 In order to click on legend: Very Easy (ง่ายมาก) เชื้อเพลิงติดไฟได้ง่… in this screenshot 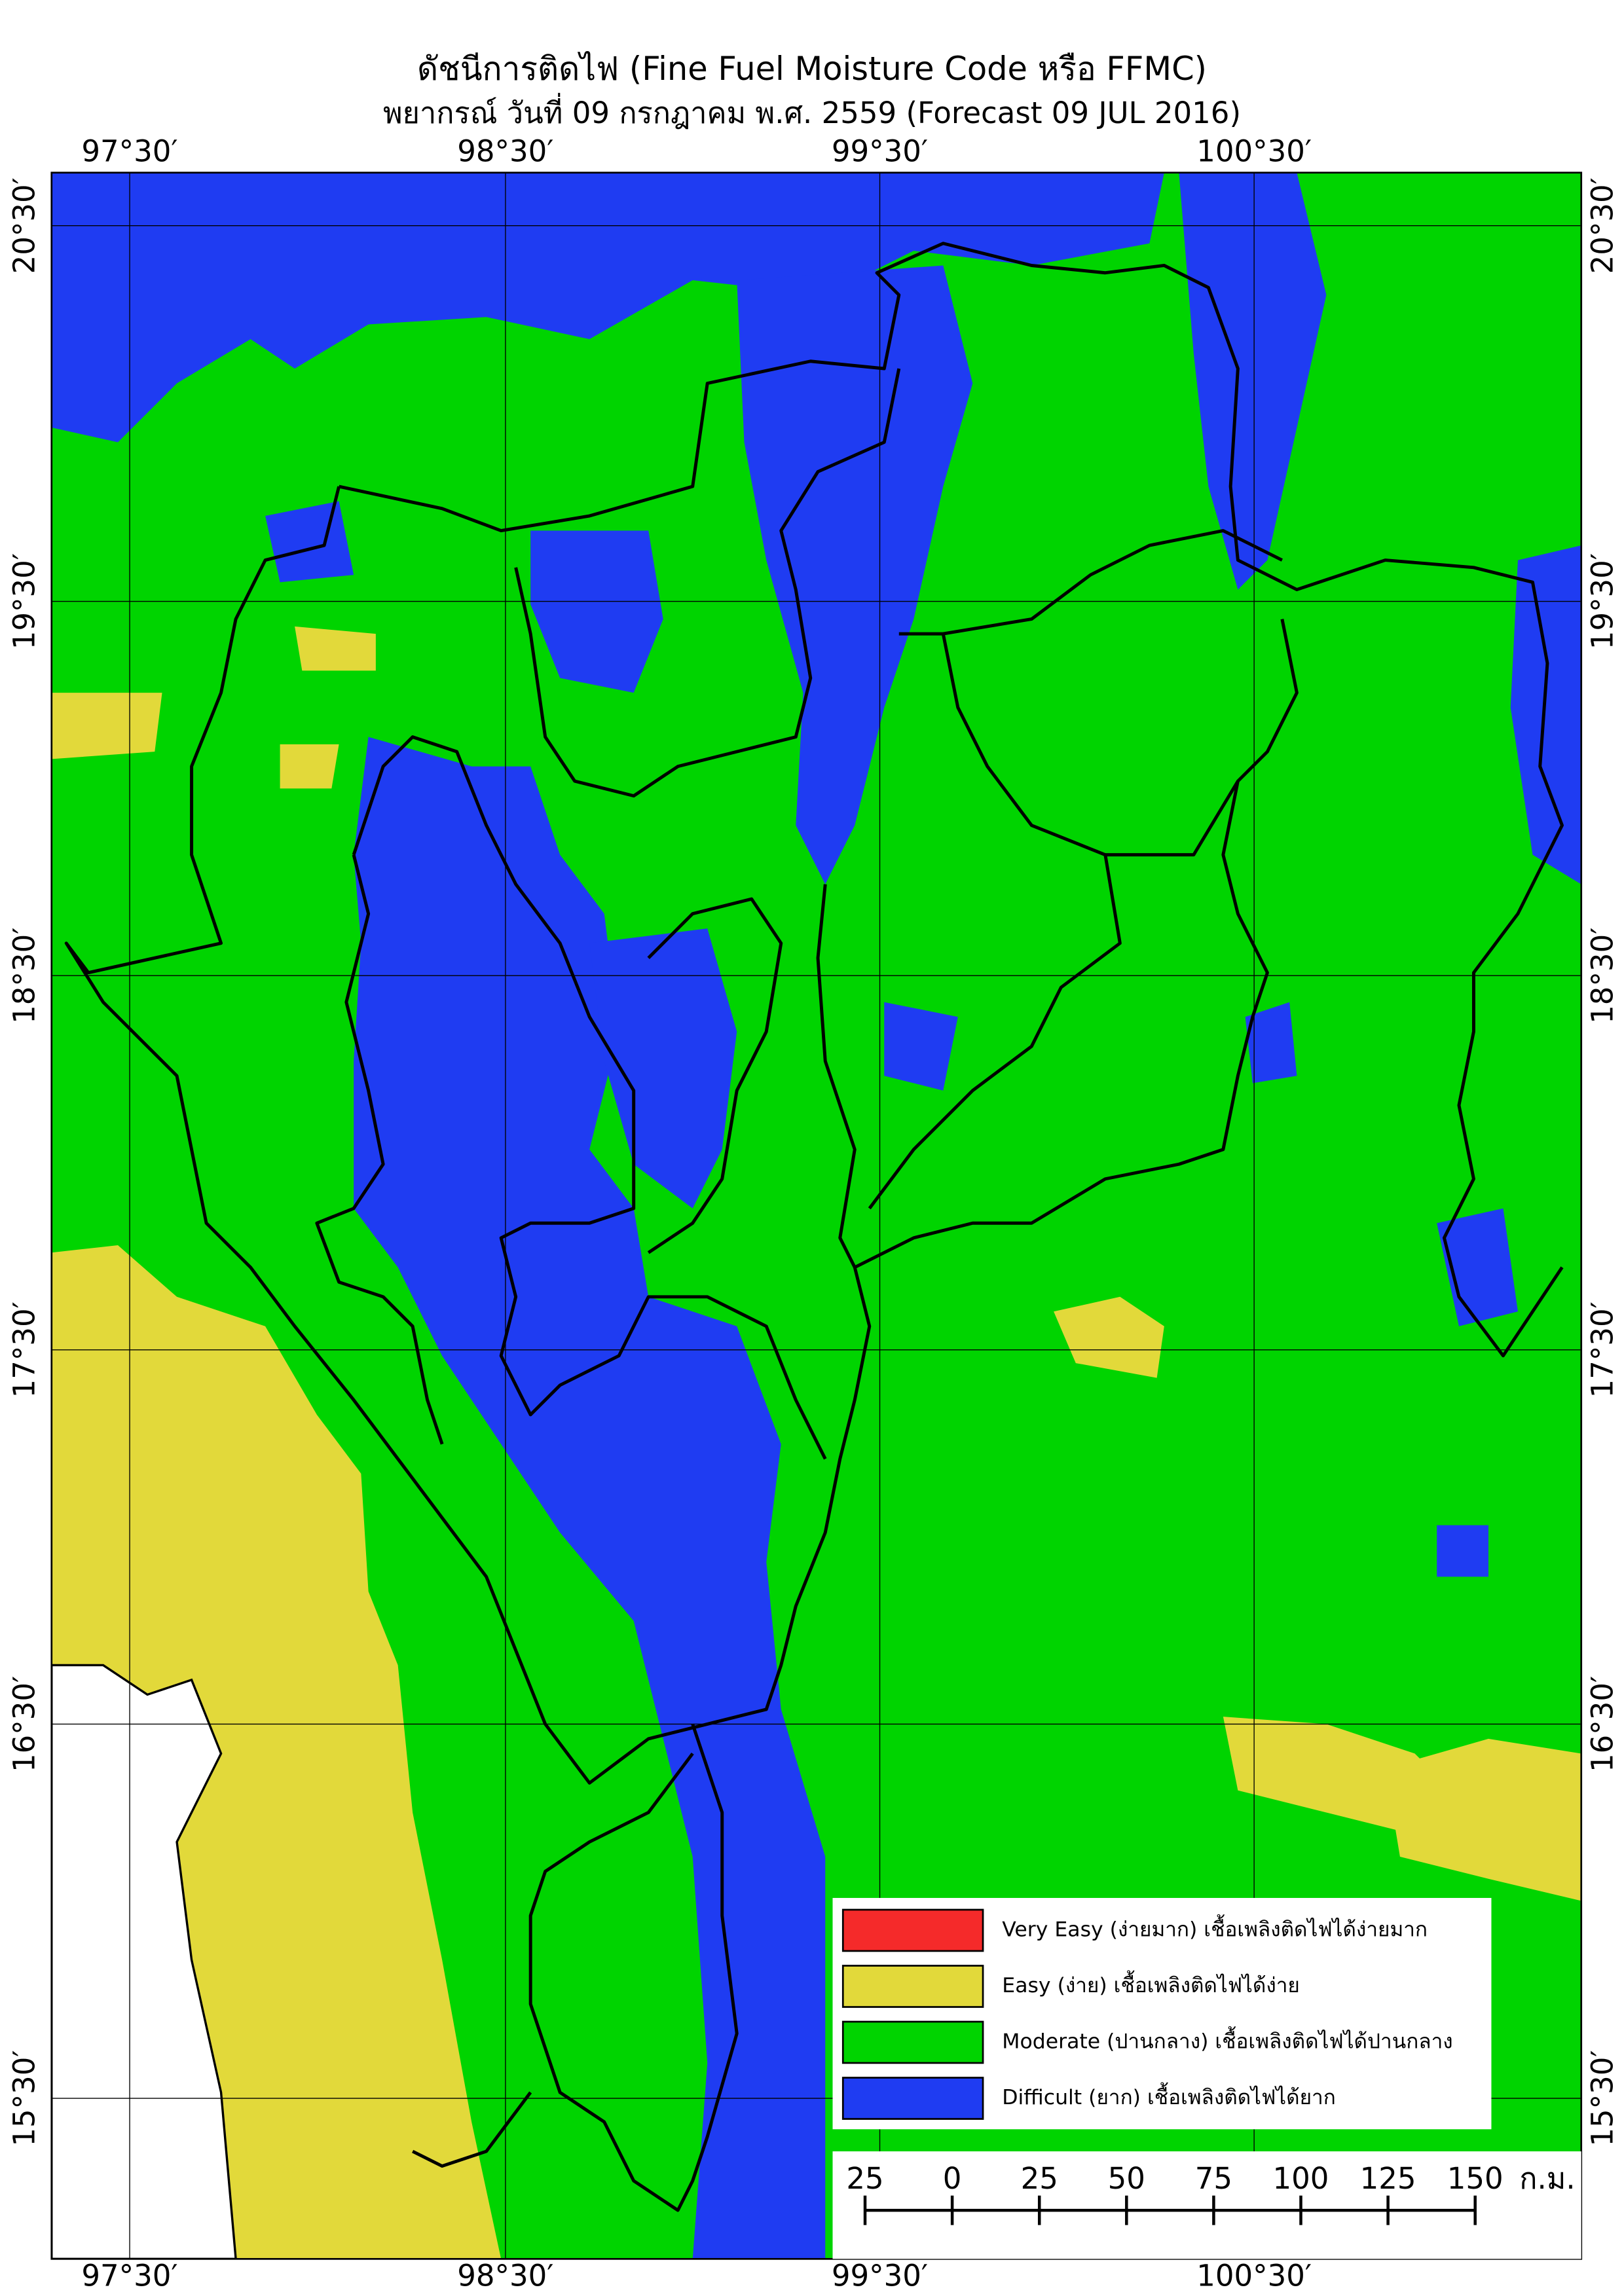, I will do `click(1162, 2013)`.